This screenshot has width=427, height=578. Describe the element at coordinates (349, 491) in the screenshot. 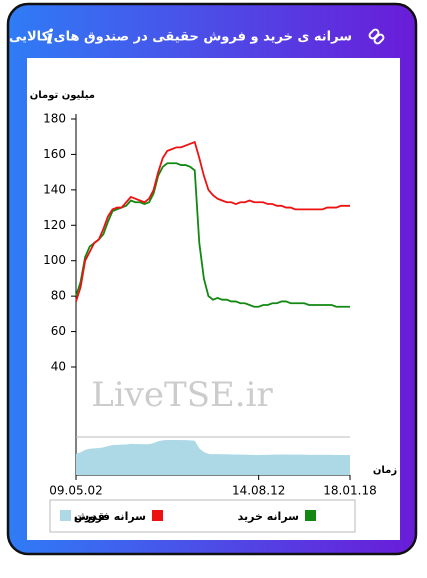

I see `x-tick-label: 18.01.18` at that location.